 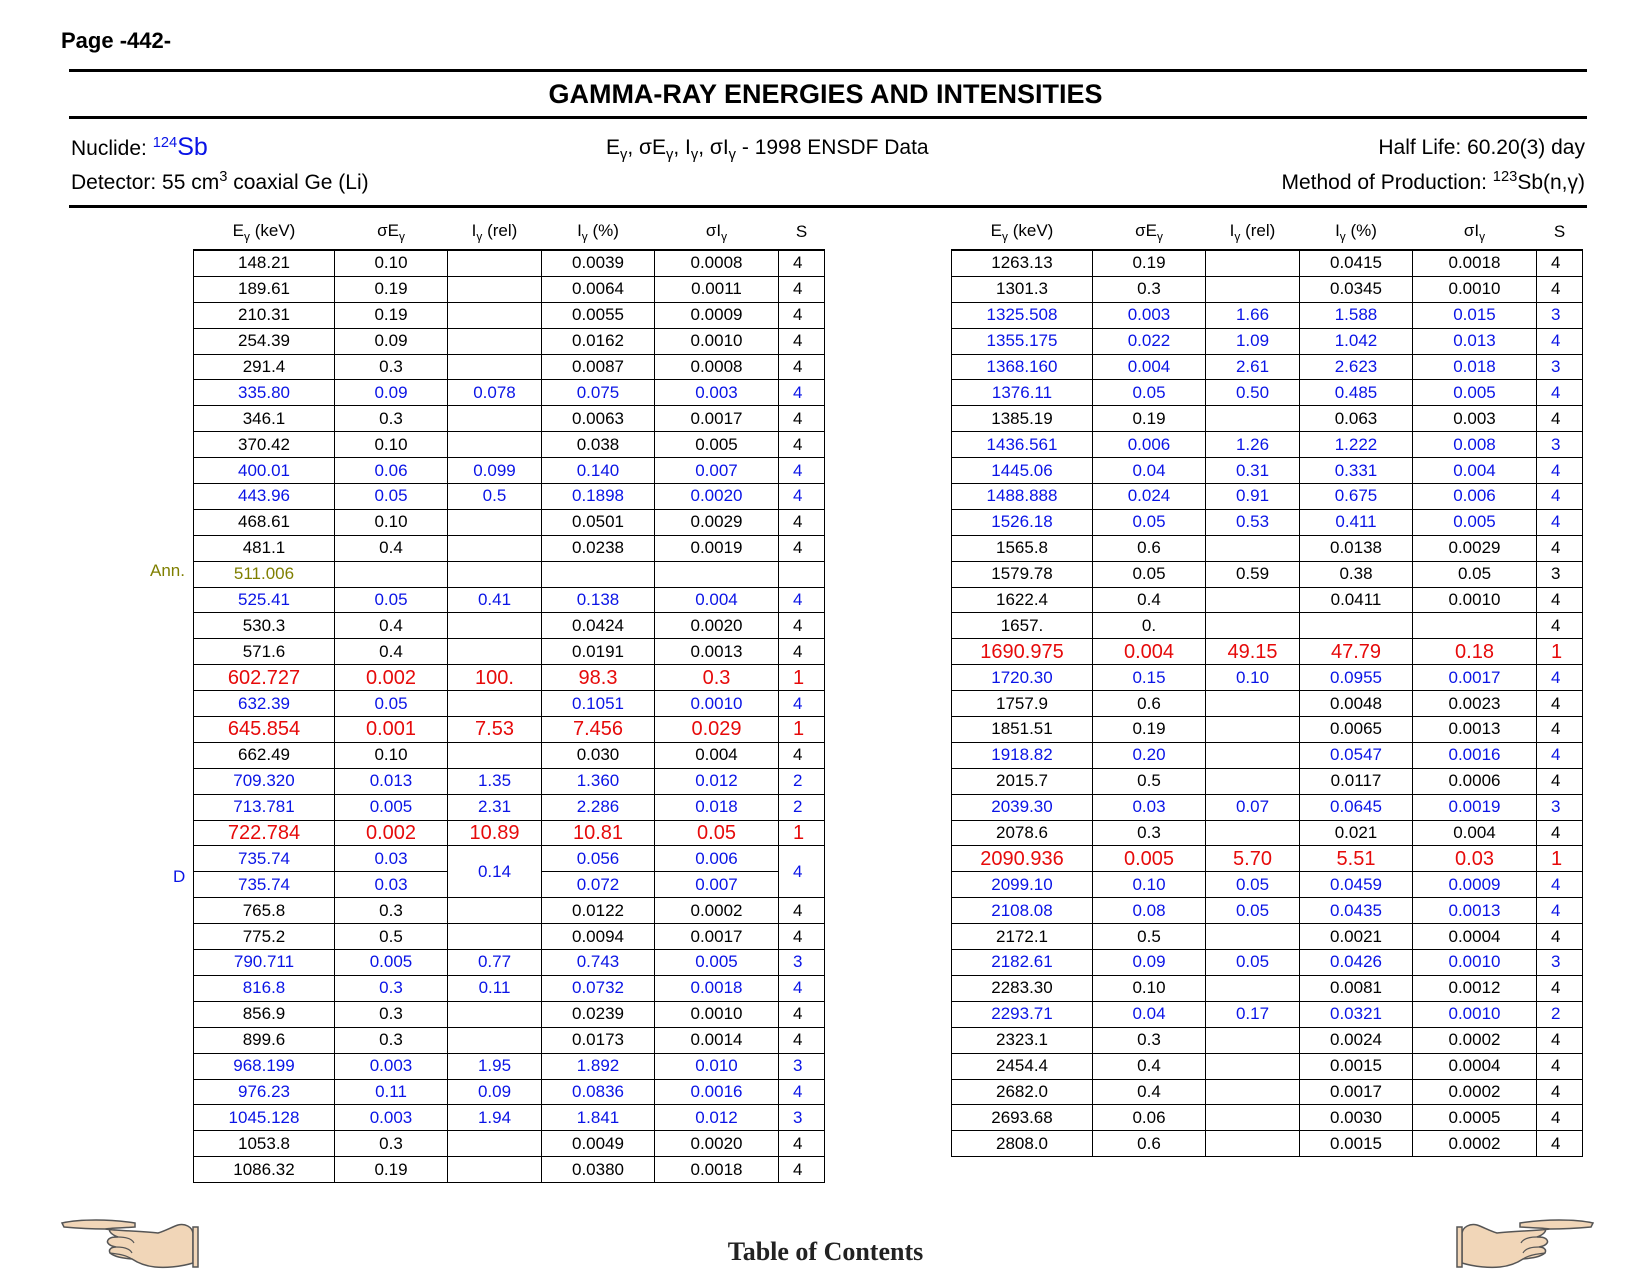 I want to click on table-of-contents-link: Table of Contents, so click(x=825, y=1251).